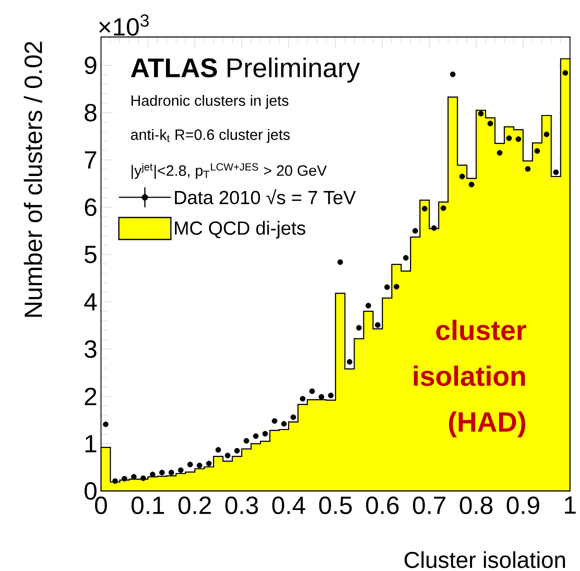  I want to click on y-tick-label: 5, so click(90, 255).